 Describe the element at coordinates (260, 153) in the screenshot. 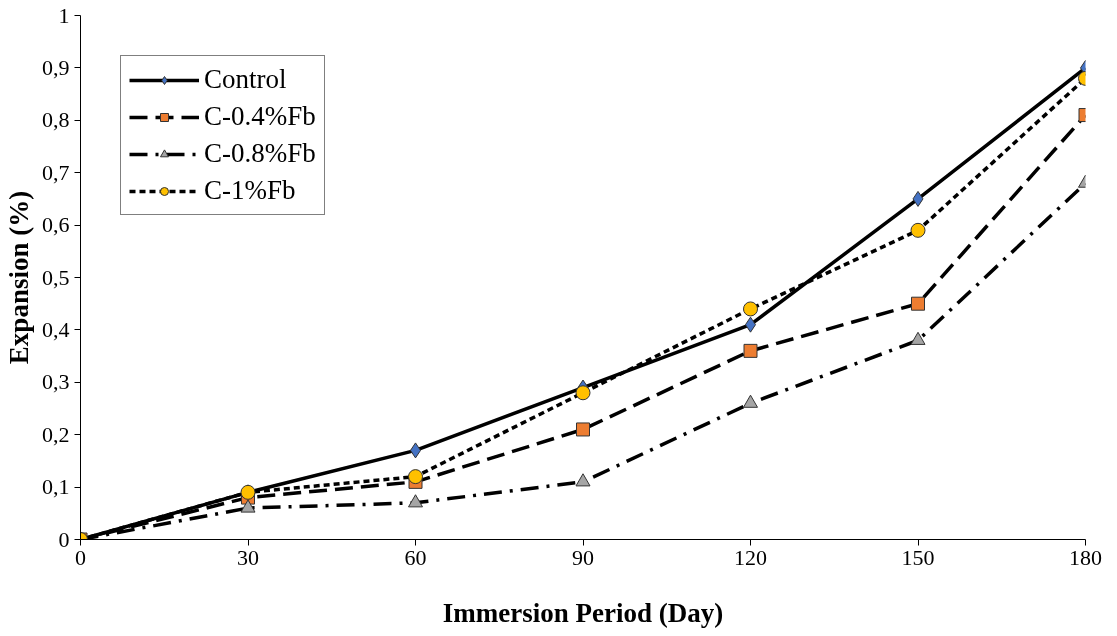

I see `legend-label: C-0.8%Fb` at that location.